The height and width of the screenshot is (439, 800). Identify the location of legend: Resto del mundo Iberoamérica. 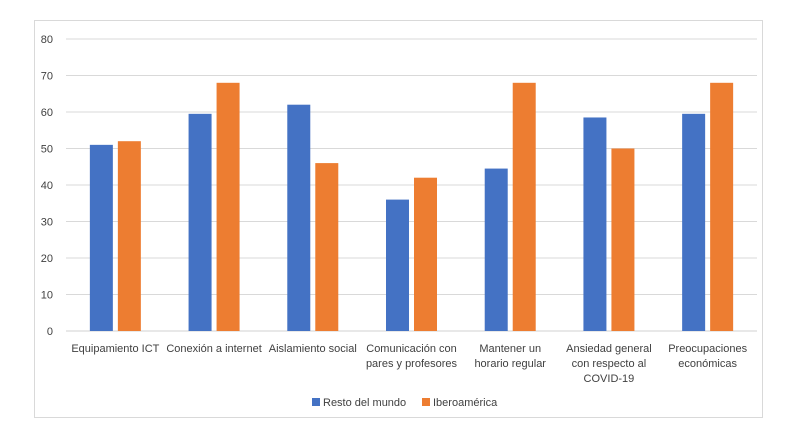
(405, 403).